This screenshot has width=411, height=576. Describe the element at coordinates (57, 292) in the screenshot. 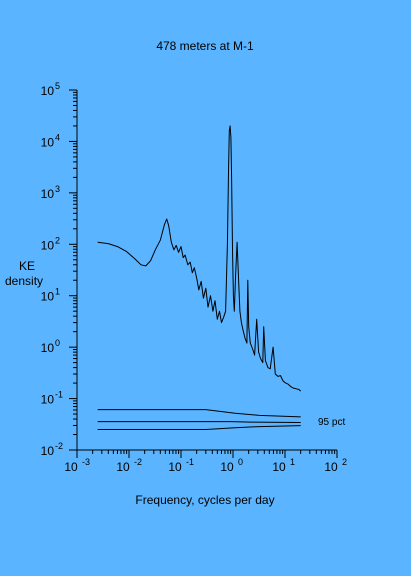

I see `y-tick-label-exponent: 1` at that location.